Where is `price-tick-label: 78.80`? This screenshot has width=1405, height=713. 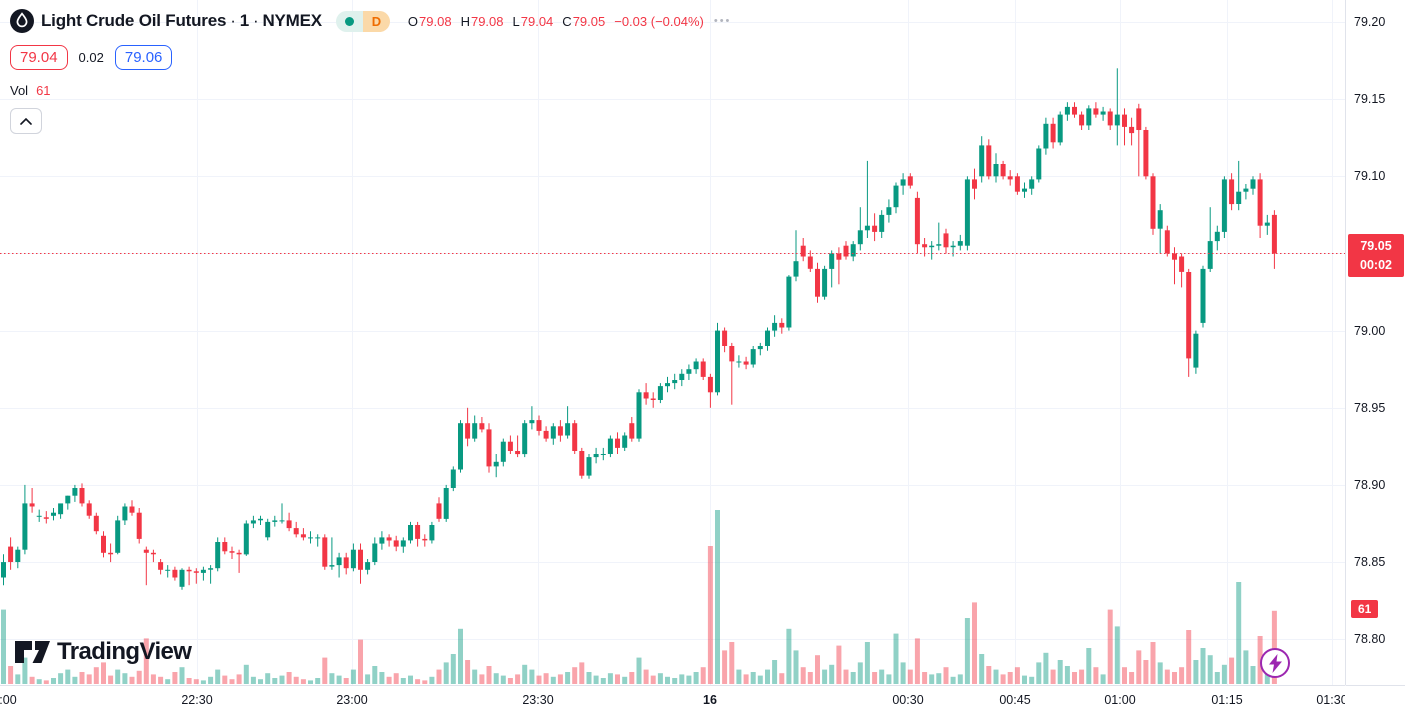 price-tick-label: 78.80 is located at coordinates (1370, 639).